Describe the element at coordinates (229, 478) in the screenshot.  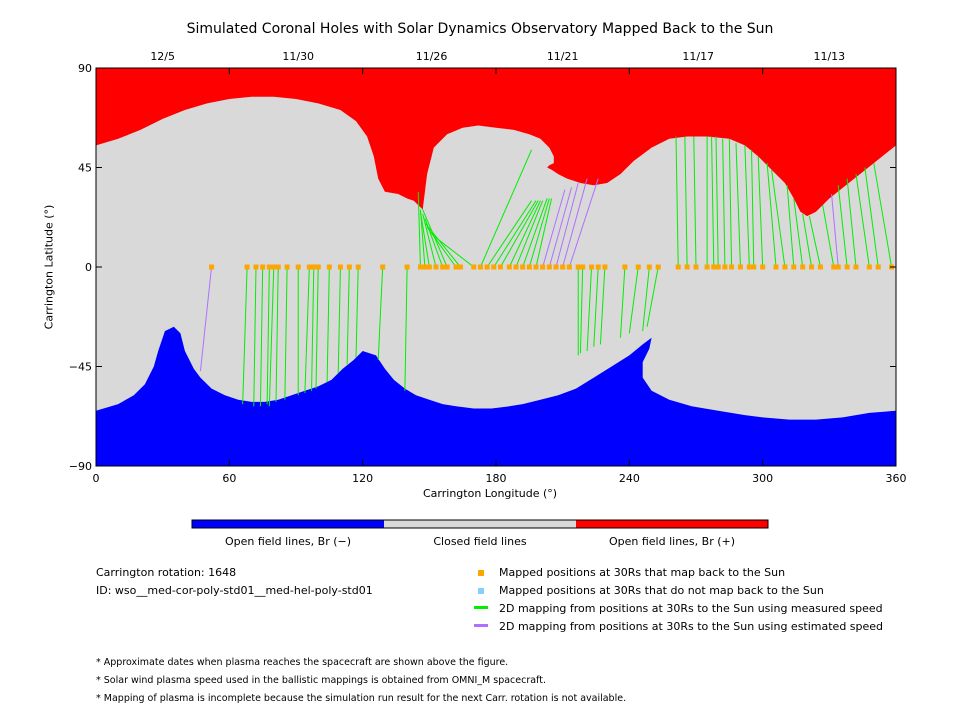
I see `x-tick-label: 60` at that location.